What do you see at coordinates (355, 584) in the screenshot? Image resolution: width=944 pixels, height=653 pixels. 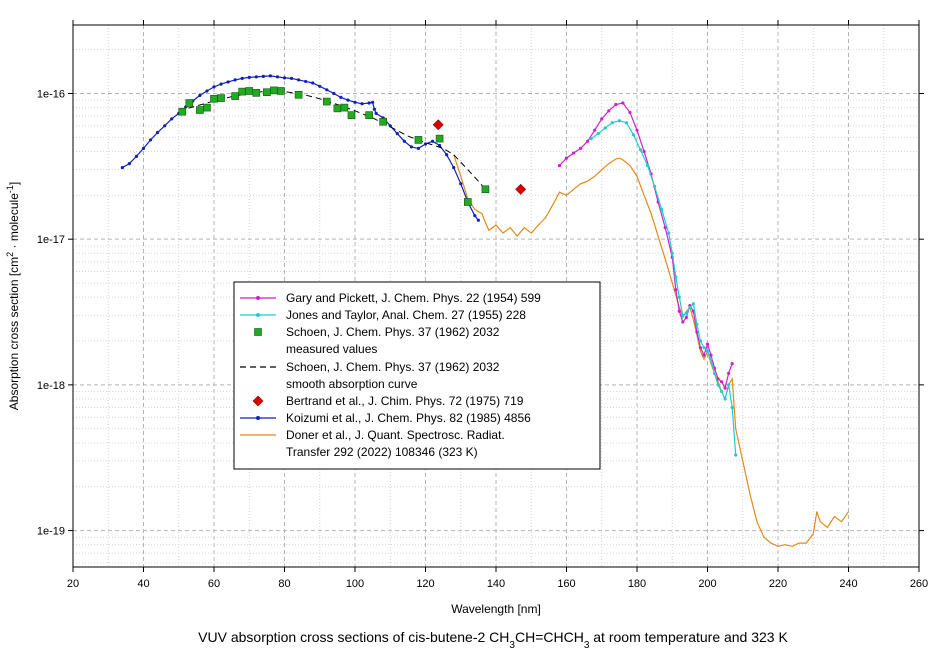 I see `x-tick-label: 100` at bounding box center [355, 584].